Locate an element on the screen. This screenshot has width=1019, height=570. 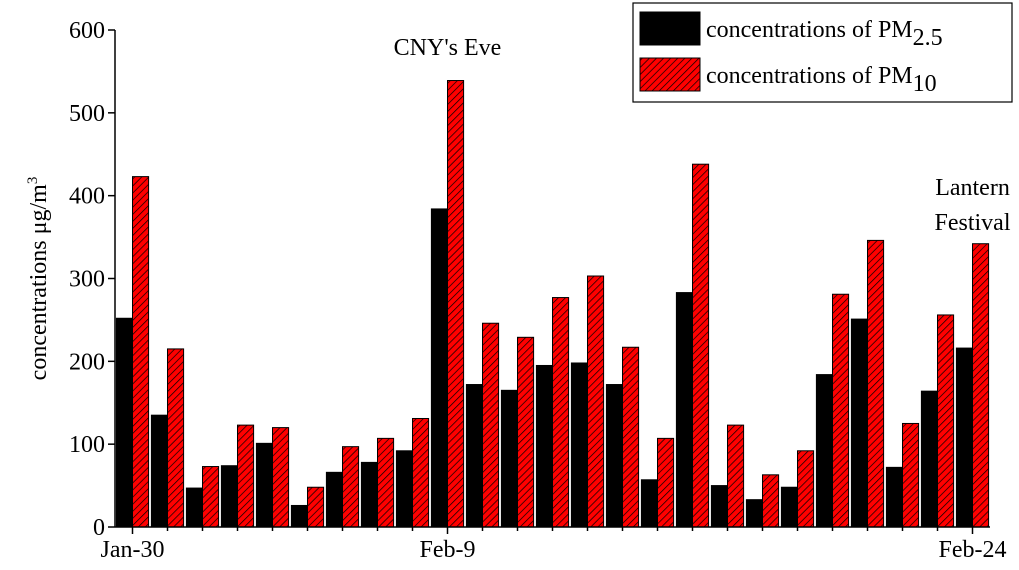
legend-sub: 10 is located at coordinates (925, 84).